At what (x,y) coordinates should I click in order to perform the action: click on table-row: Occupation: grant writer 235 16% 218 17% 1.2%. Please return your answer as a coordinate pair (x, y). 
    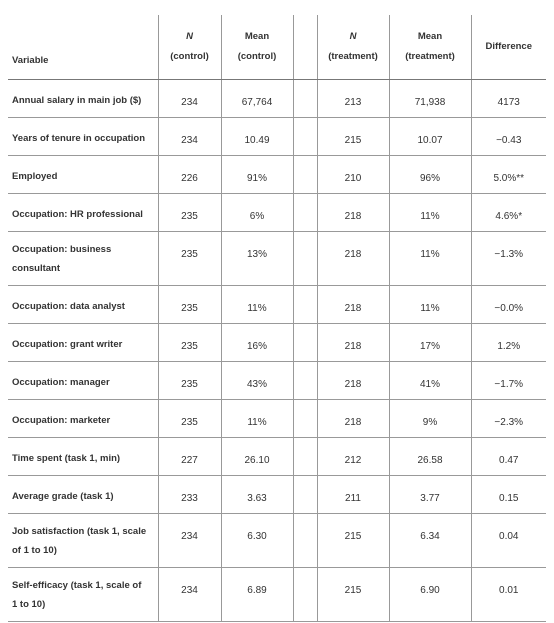
    Looking at the image, I should click on (277, 342).